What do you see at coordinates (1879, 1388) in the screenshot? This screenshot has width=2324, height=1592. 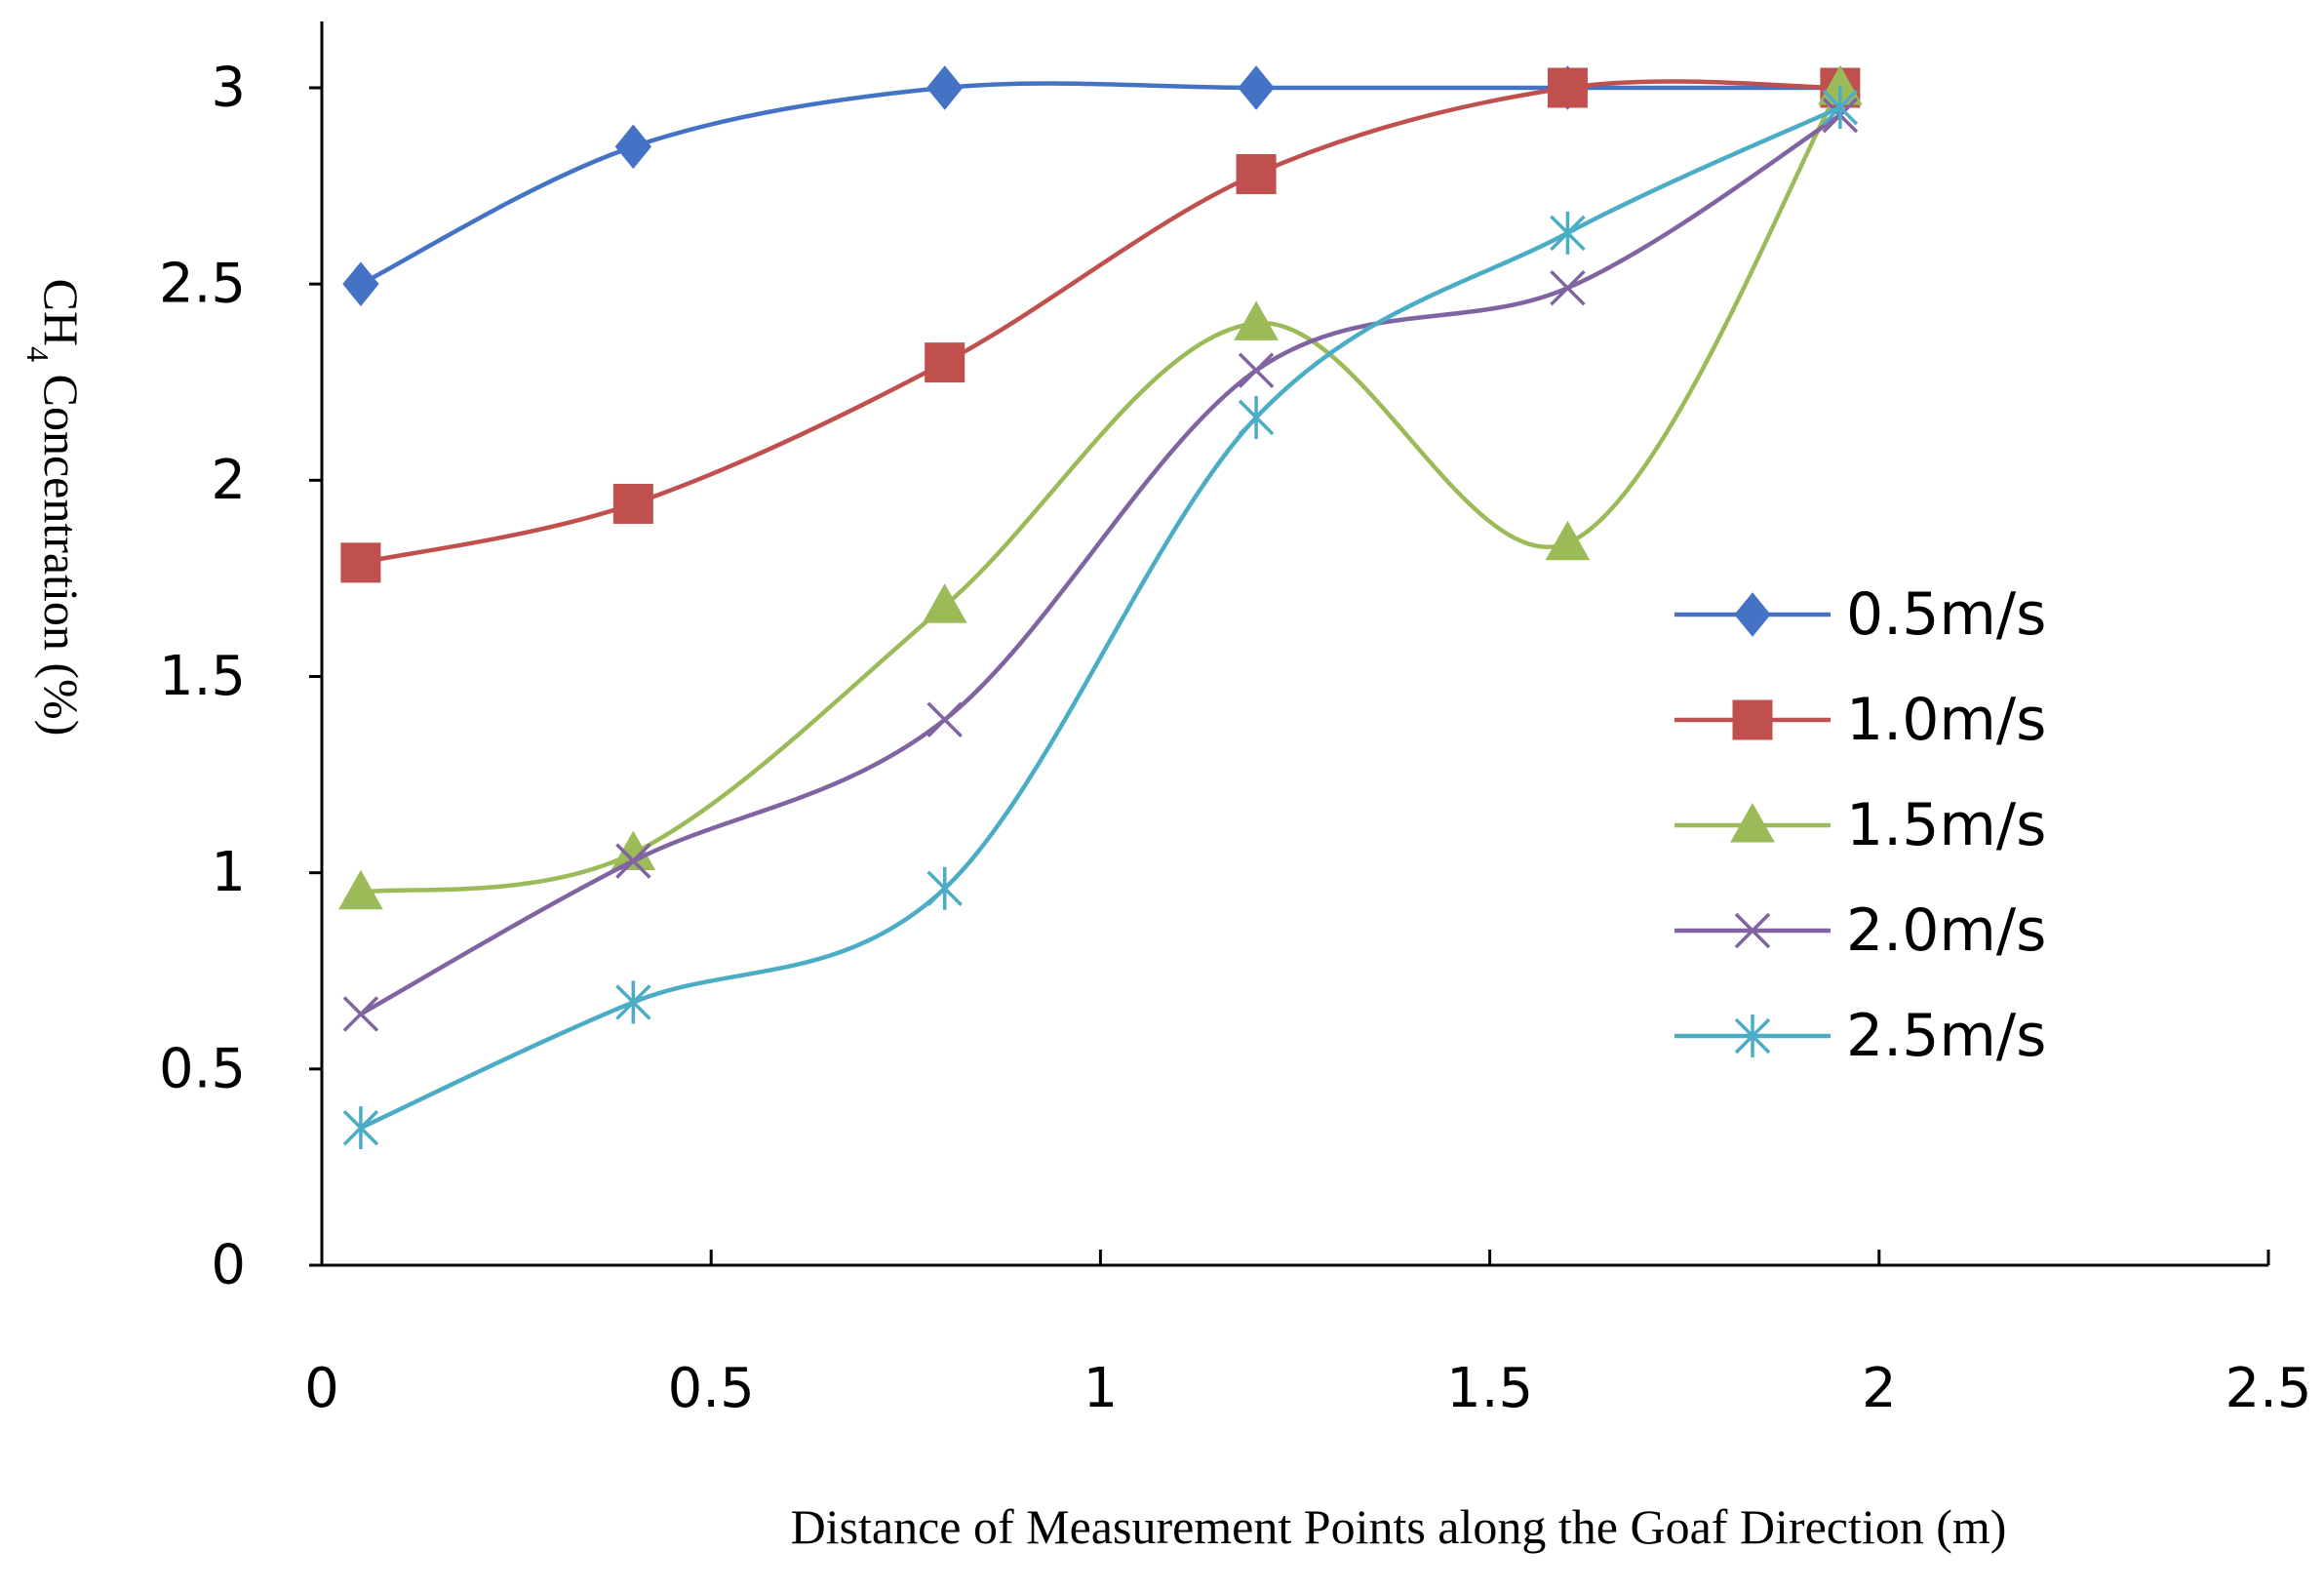 I see `x-tick-label: 2` at bounding box center [1879, 1388].